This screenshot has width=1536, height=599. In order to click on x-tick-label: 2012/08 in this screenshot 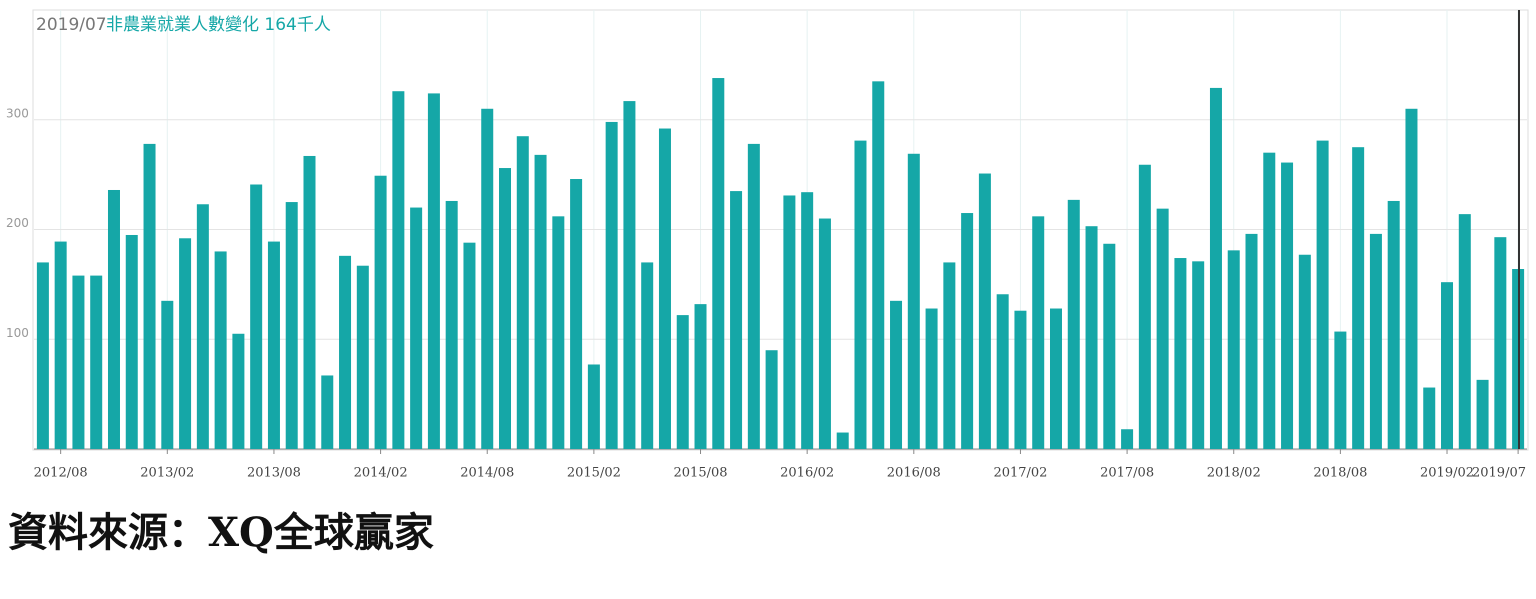, I will do `click(61, 473)`.